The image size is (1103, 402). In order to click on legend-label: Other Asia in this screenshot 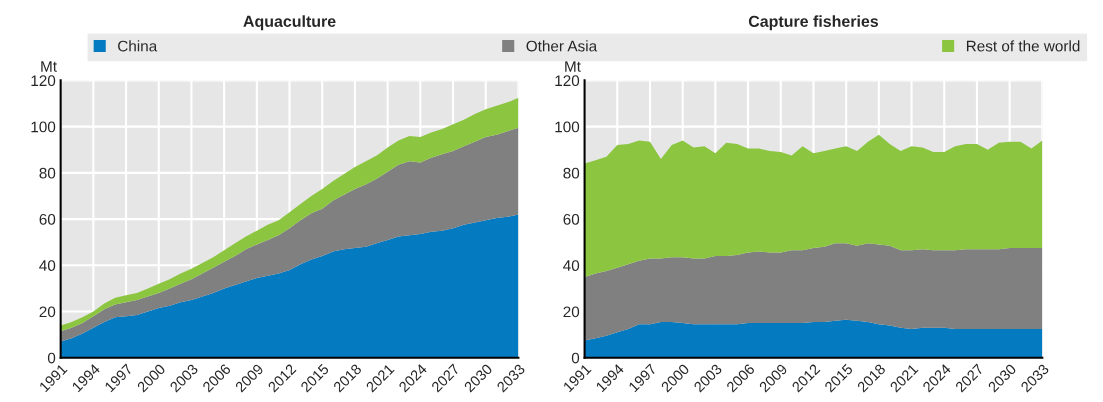, I will do `click(562, 46)`.